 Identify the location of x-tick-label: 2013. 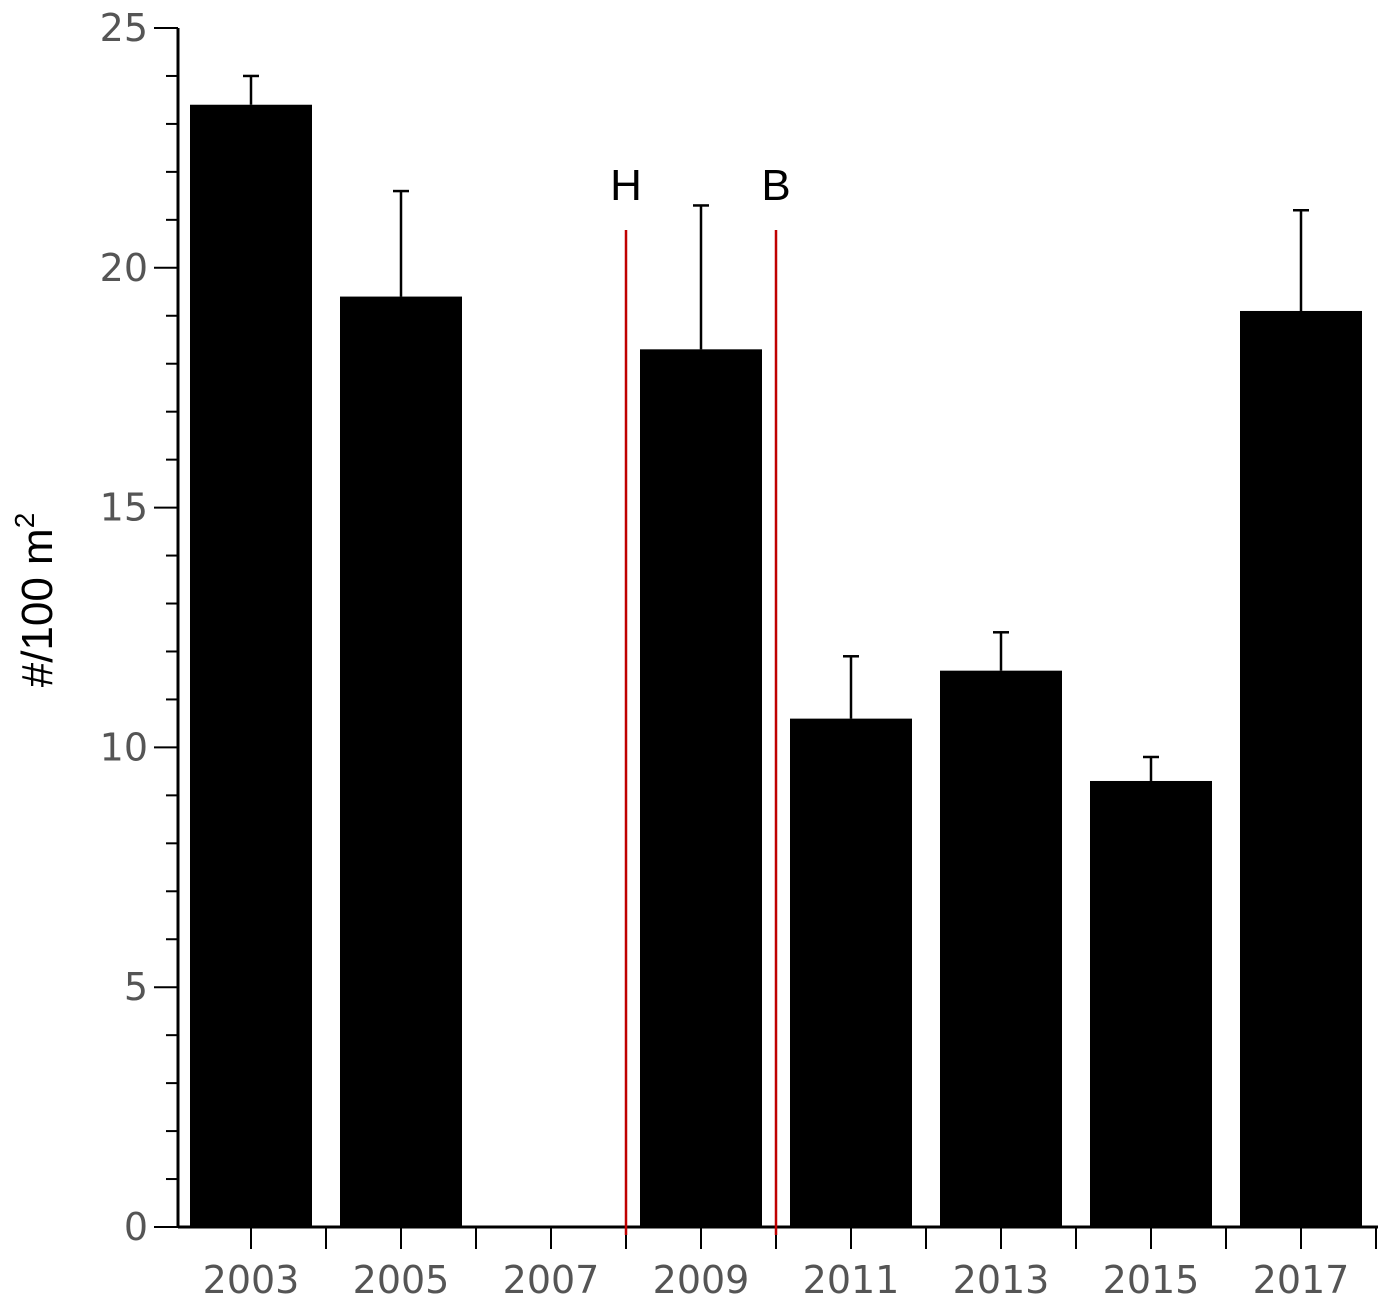
(1001, 1280).